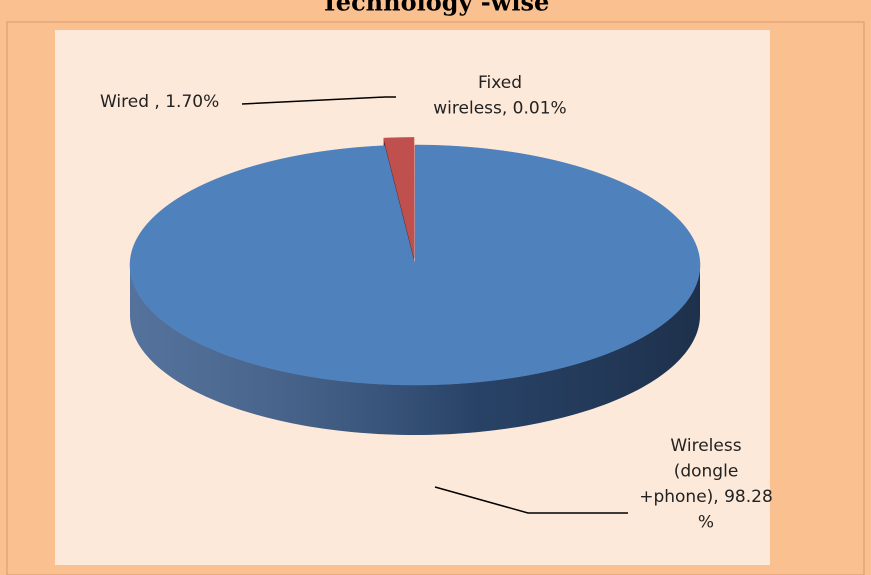  Describe the element at coordinates (159, 102) in the screenshot. I see `data-label: Wired , 1.70%` at that location.